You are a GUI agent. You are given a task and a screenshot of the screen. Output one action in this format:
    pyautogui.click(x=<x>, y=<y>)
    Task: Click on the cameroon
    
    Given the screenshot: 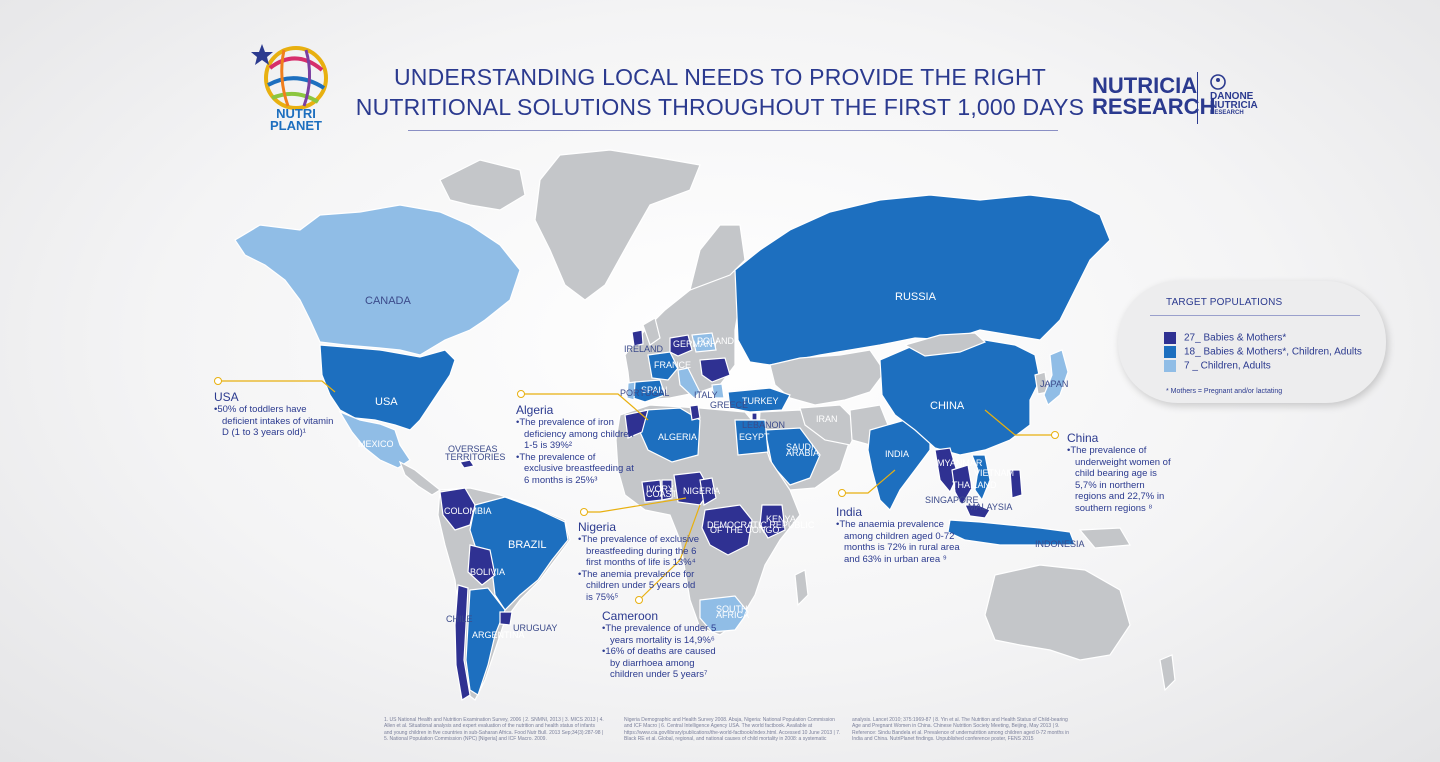 What is the action you would take?
    pyautogui.click(x=708, y=491)
    